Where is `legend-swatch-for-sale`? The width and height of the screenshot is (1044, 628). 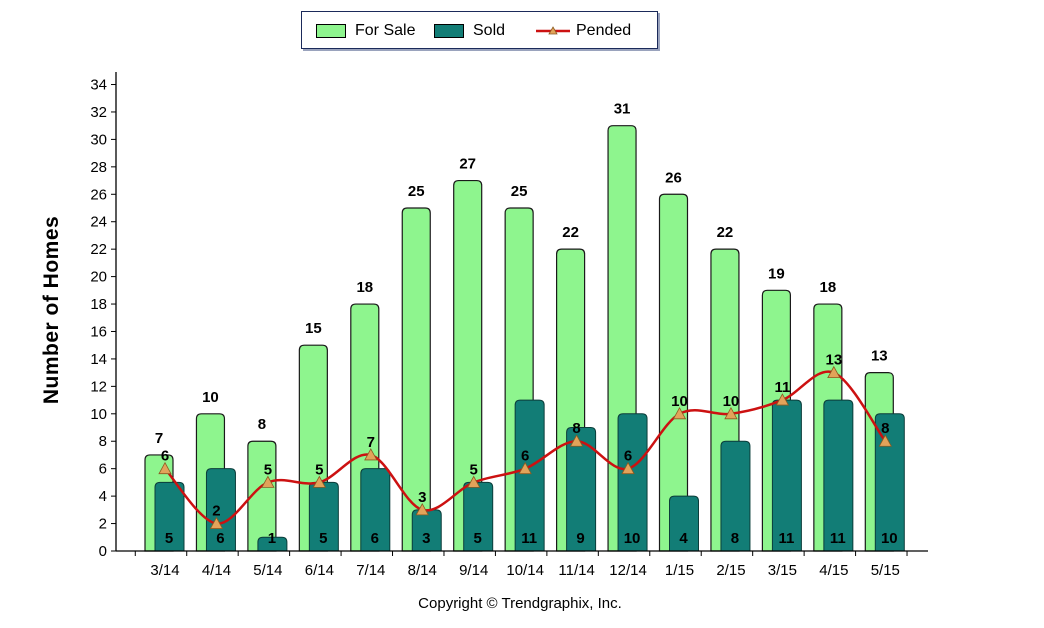 legend-swatch-for-sale is located at coordinates (331, 31).